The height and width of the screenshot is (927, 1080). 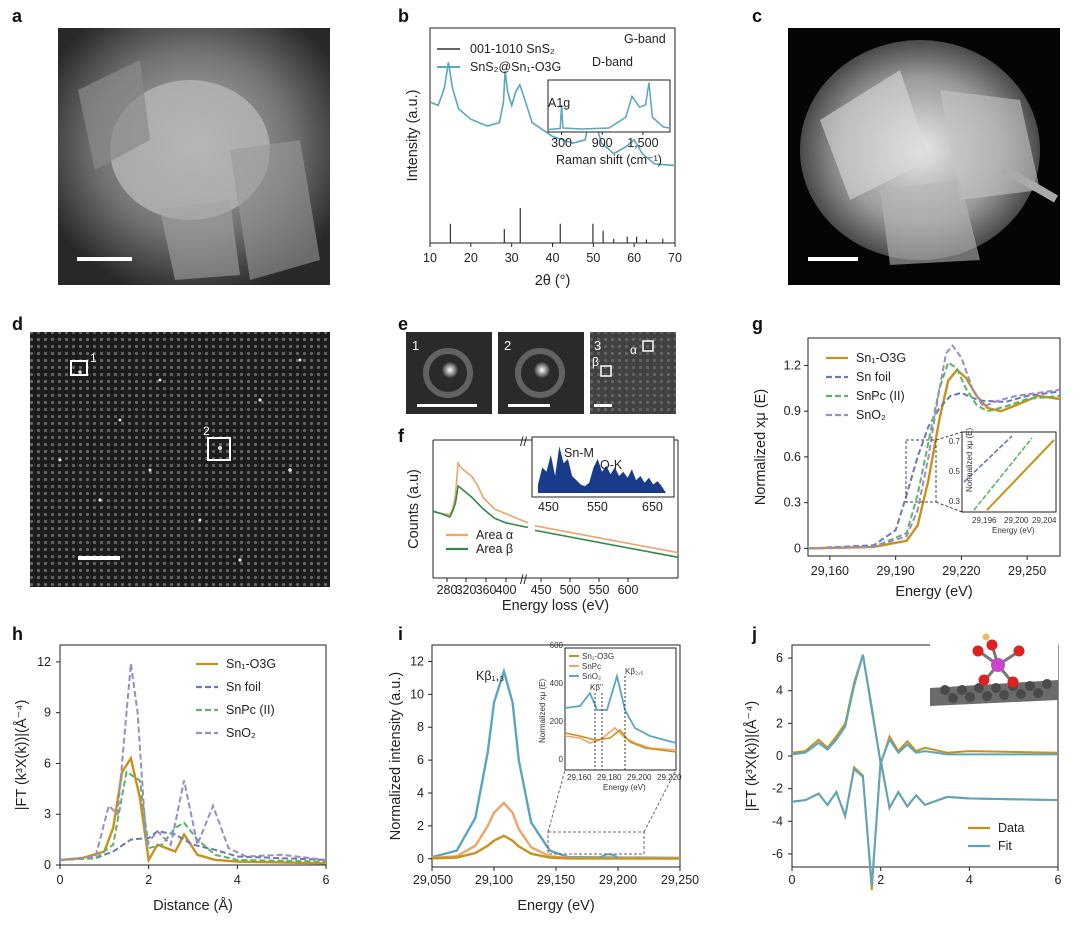 I want to click on y-axis-label: Intensity (a.u.), so click(x=413, y=136).